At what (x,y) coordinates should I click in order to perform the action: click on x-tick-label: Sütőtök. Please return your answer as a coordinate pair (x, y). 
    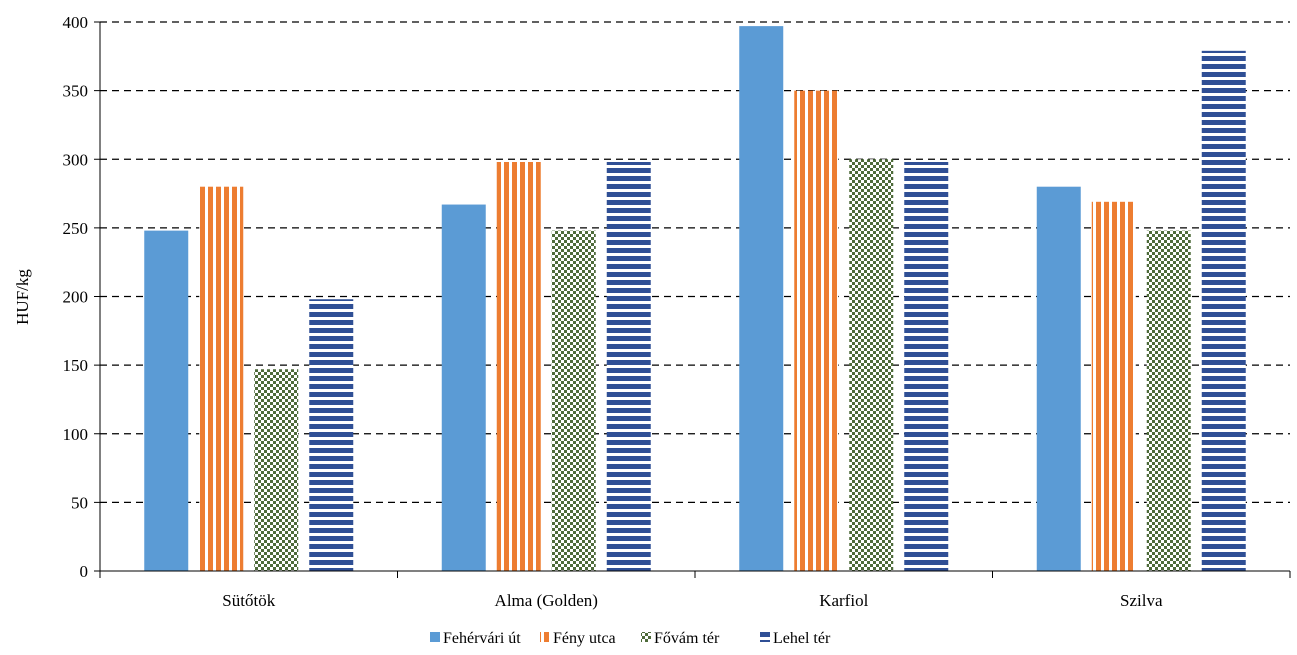
    Looking at the image, I should click on (248, 600).